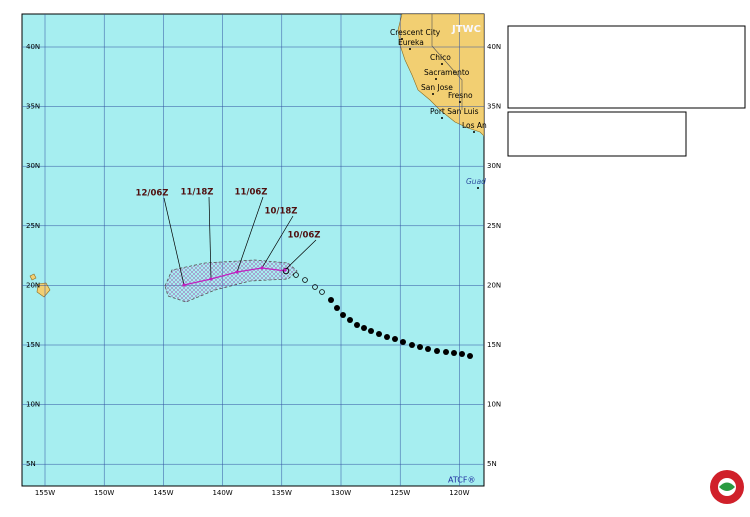 This screenshot has width=750, height=517. What do you see at coordinates (341, 493) in the screenshot?
I see `lon-label: 130W` at bounding box center [341, 493].